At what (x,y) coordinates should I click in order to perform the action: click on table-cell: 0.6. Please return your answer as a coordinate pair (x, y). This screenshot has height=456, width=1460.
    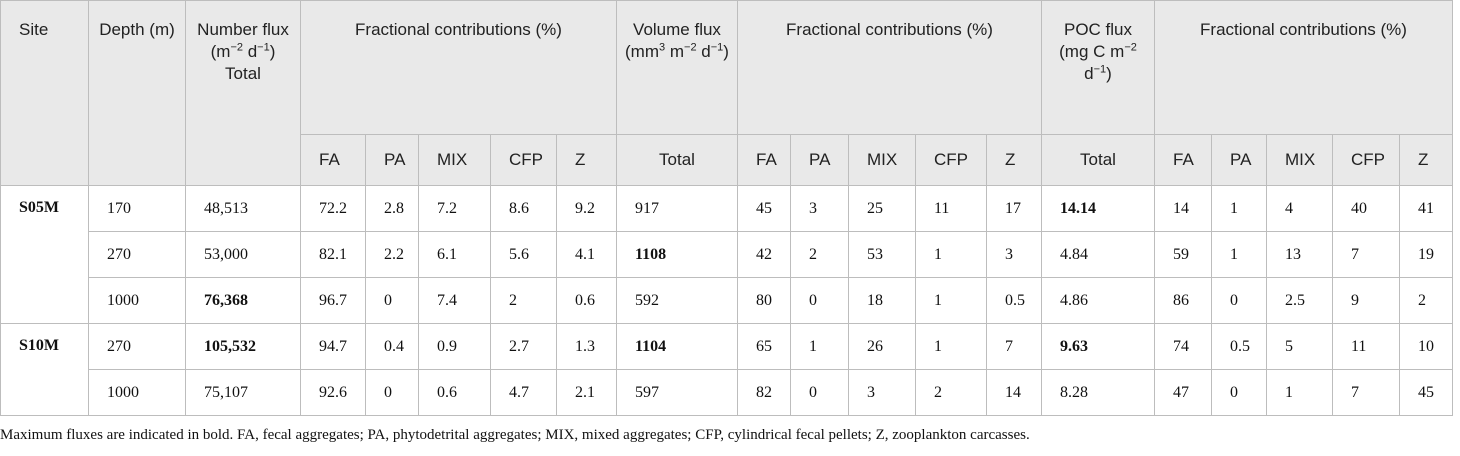
    Looking at the image, I should click on (454, 392).